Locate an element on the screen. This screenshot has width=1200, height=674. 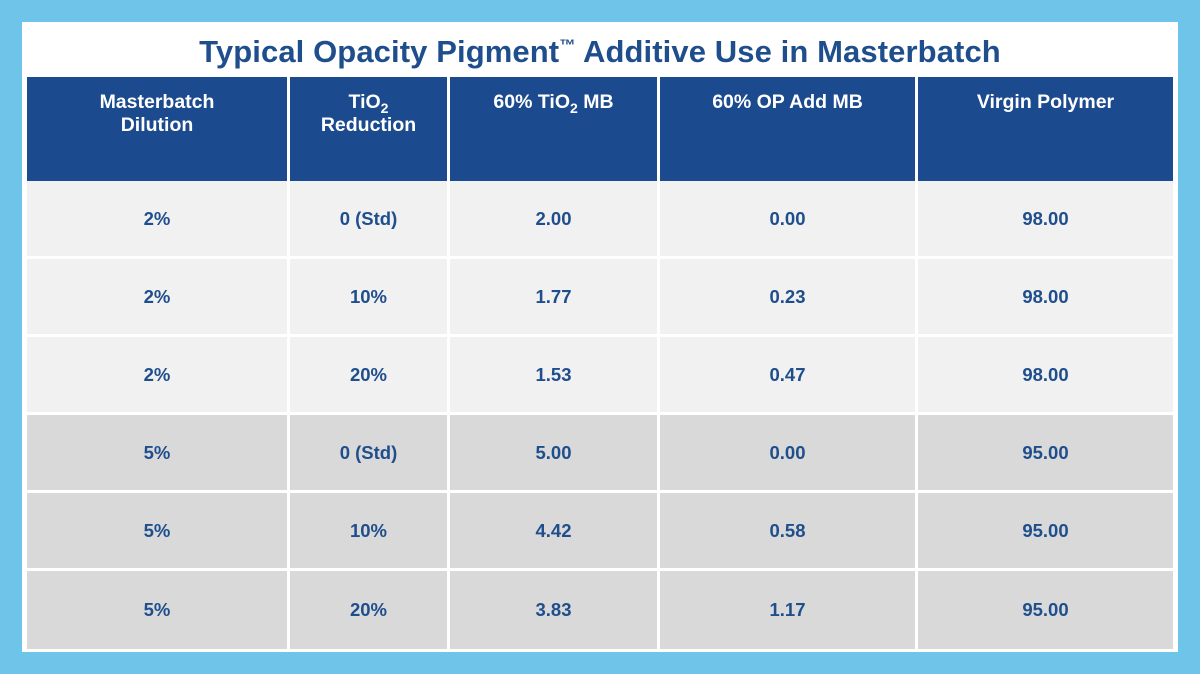
column-header-tio2-reduction: TiO2 Reduction is located at coordinates (370, 129).